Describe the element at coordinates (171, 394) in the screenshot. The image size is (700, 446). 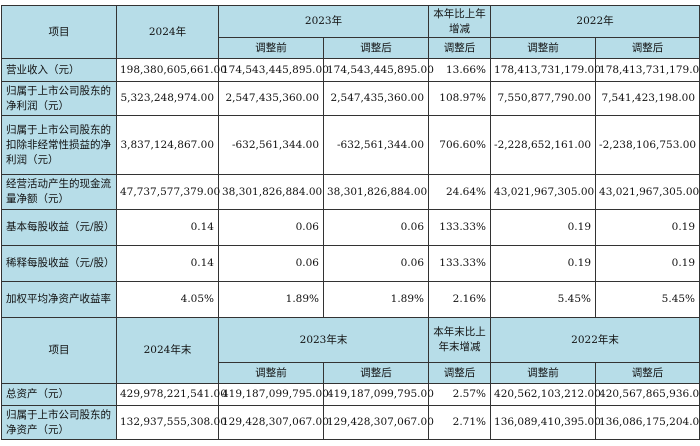
I see `value-cell: 429,978,221,541.00` at that location.